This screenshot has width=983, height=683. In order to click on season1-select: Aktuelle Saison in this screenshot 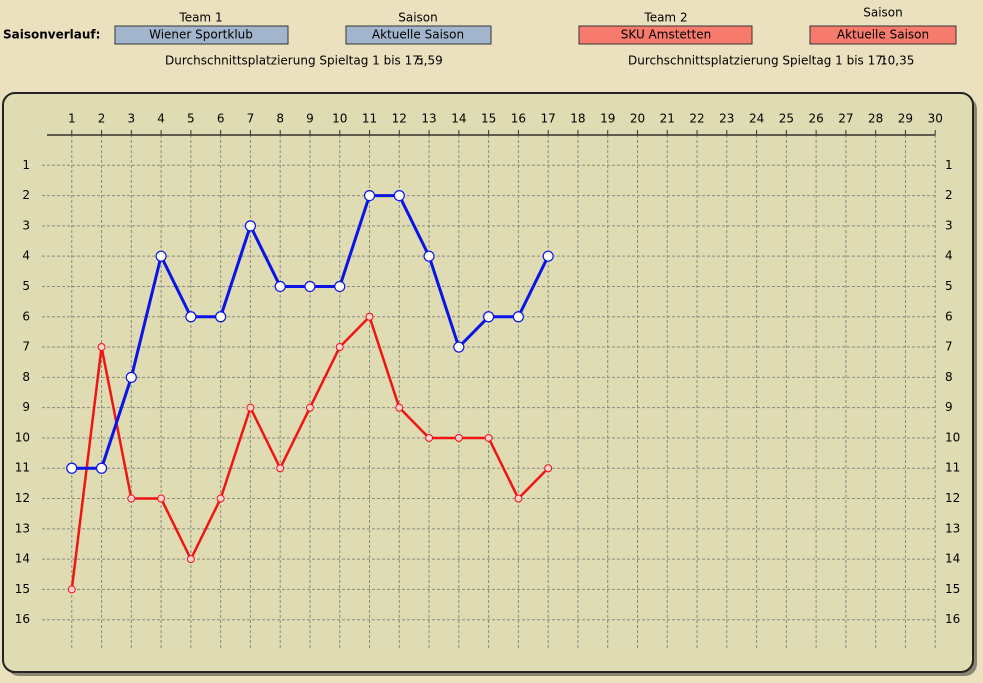, I will do `click(418, 35)`.